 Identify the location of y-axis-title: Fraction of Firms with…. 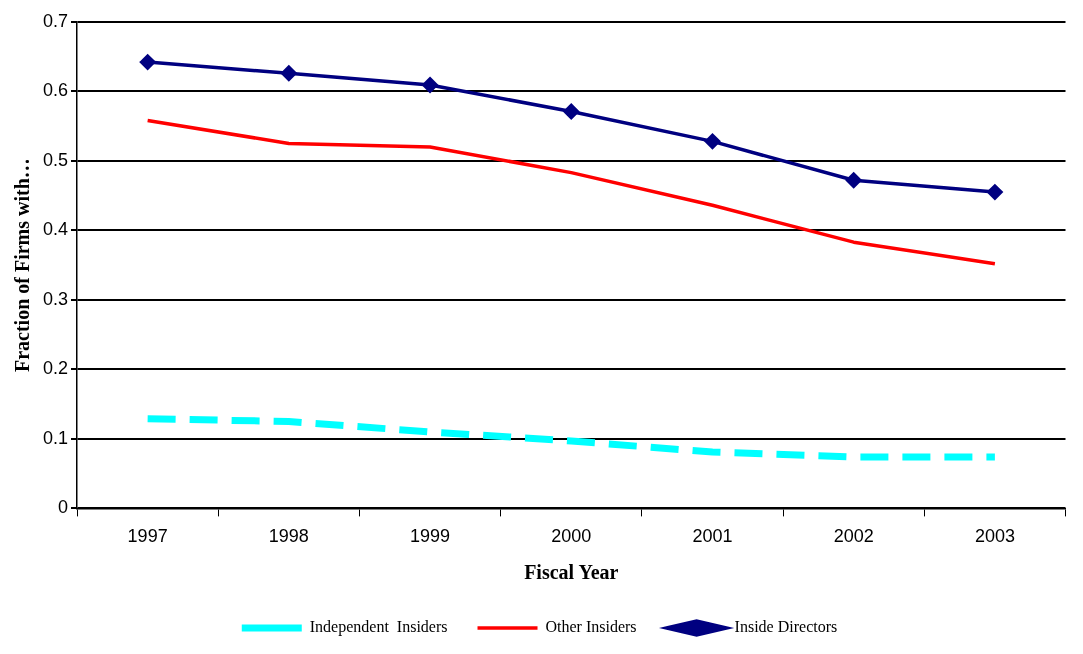
(22, 265).